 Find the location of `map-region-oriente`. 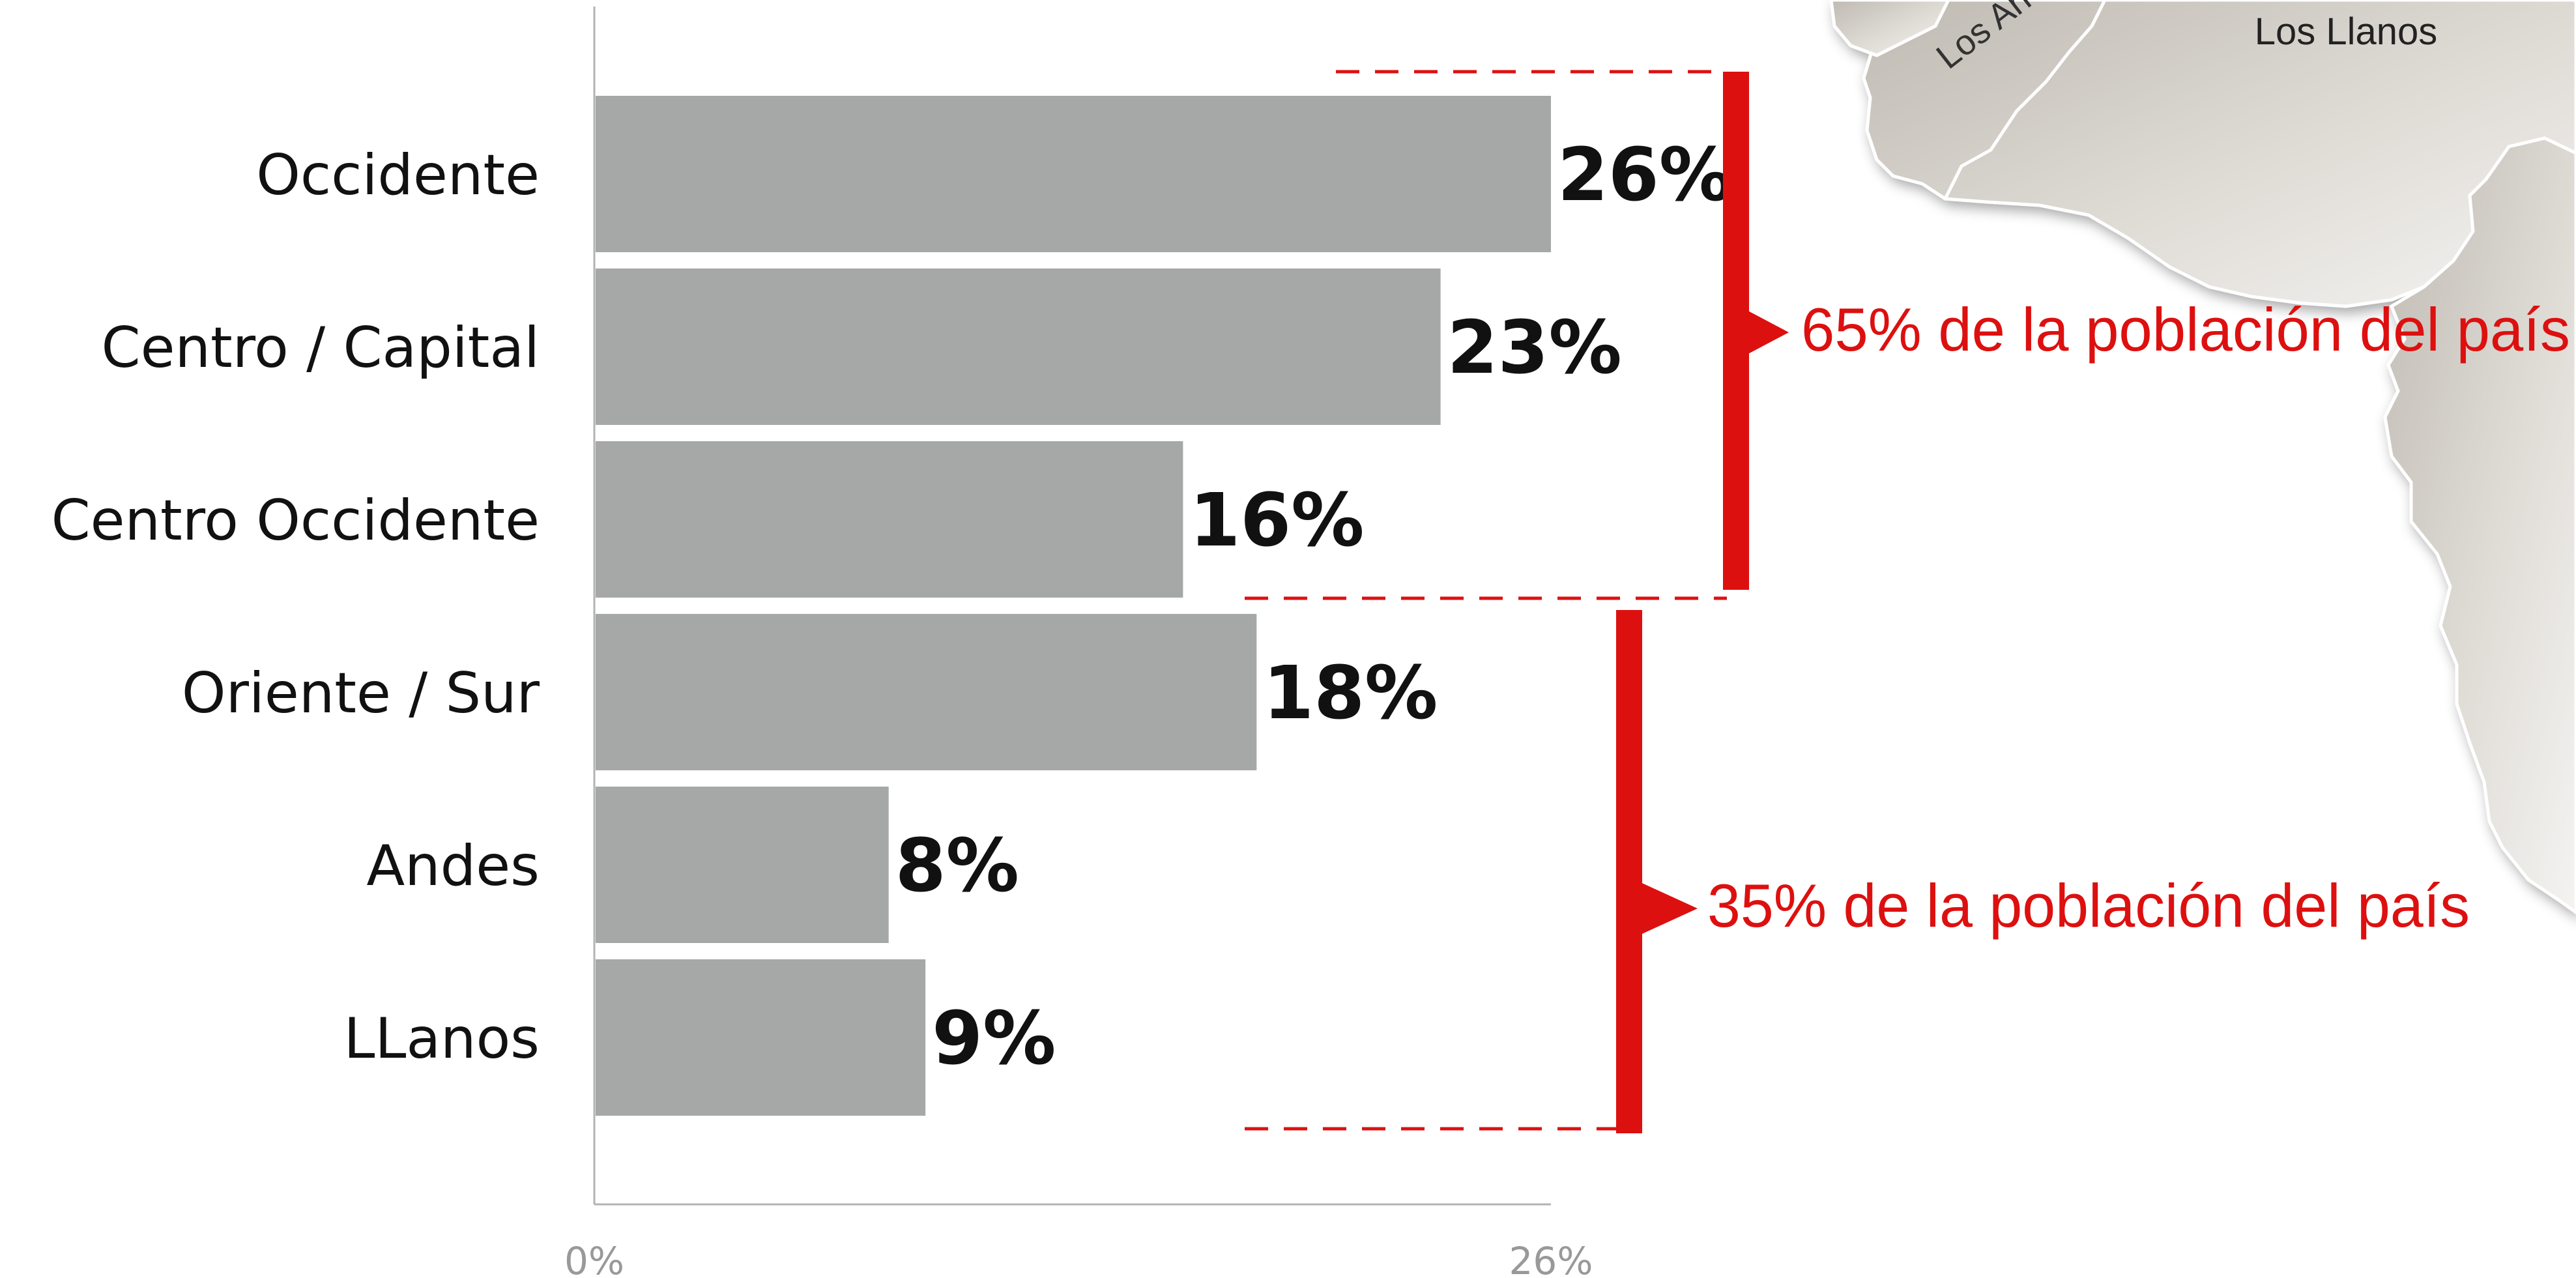

map-region-oriente is located at coordinates (2479, 525).